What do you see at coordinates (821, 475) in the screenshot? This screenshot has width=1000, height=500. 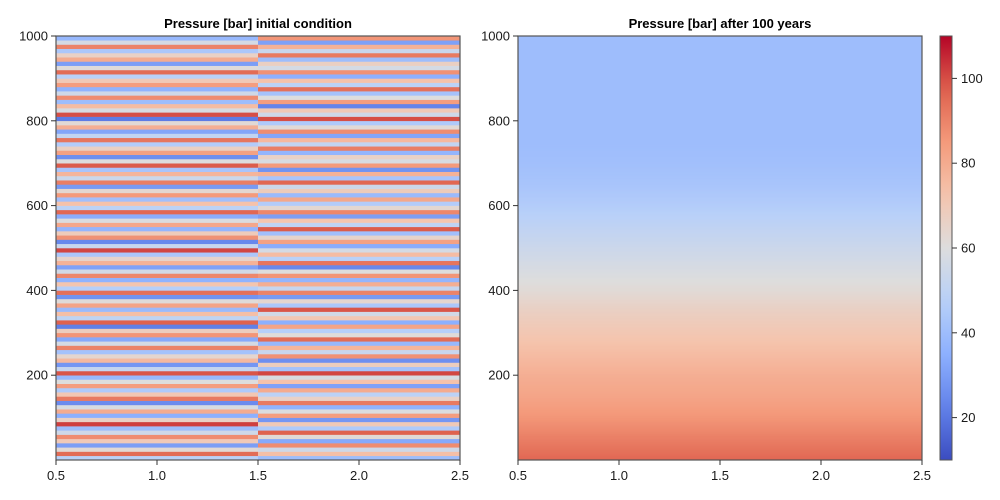 I see `x-tick-label: 2.0` at bounding box center [821, 475].